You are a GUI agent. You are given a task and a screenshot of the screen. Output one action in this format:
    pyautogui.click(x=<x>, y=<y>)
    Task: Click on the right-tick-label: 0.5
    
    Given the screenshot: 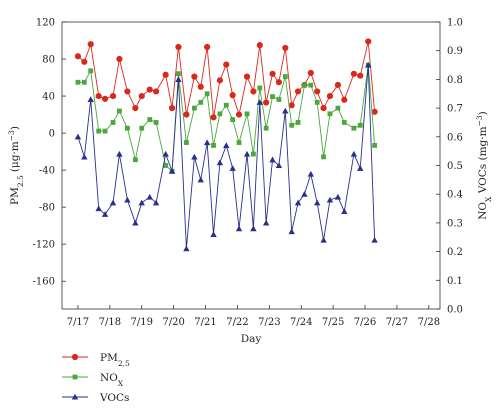 What is the action you would take?
    pyautogui.click(x=455, y=166)
    